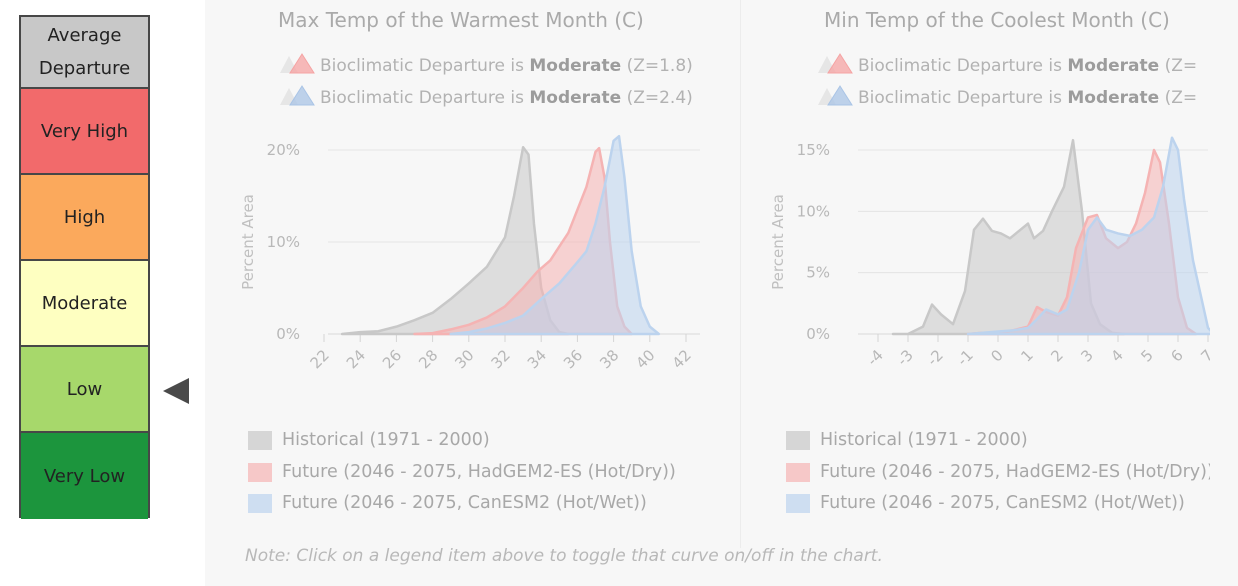 The height and width of the screenshot is (586, 1238). Describe the element at coordinates (1026, 355) in the screenshot. I see `x-tick-label: 1` at that location.